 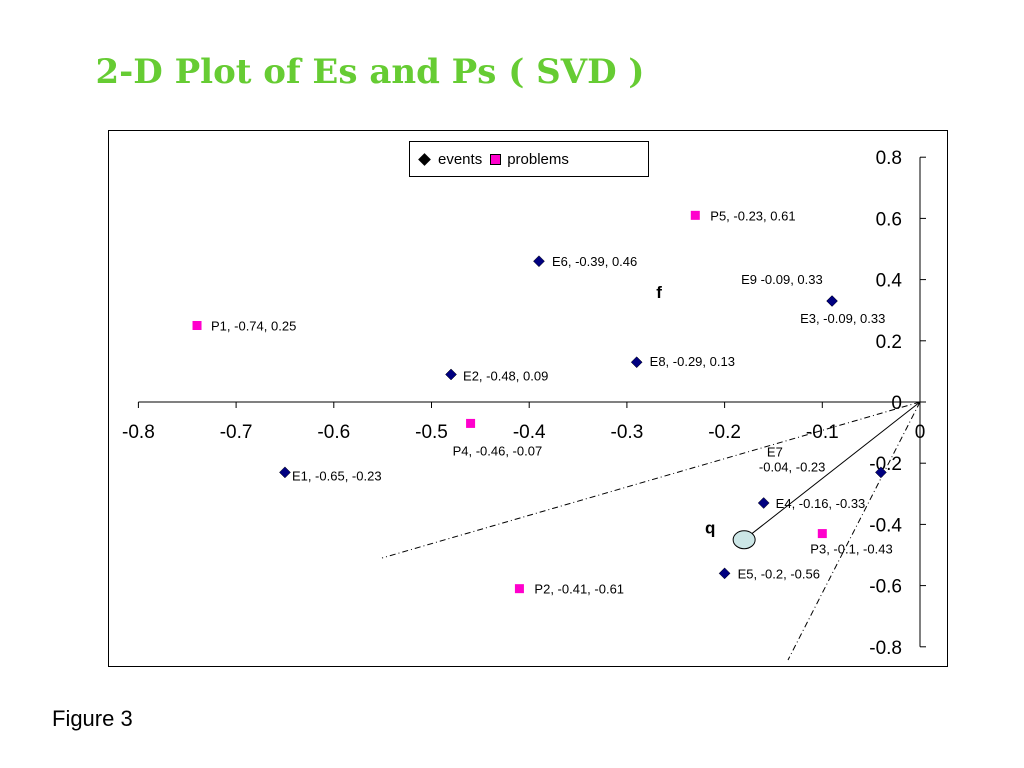 I want to click on legend-item-problems: problems, so click(x=529, y=159).